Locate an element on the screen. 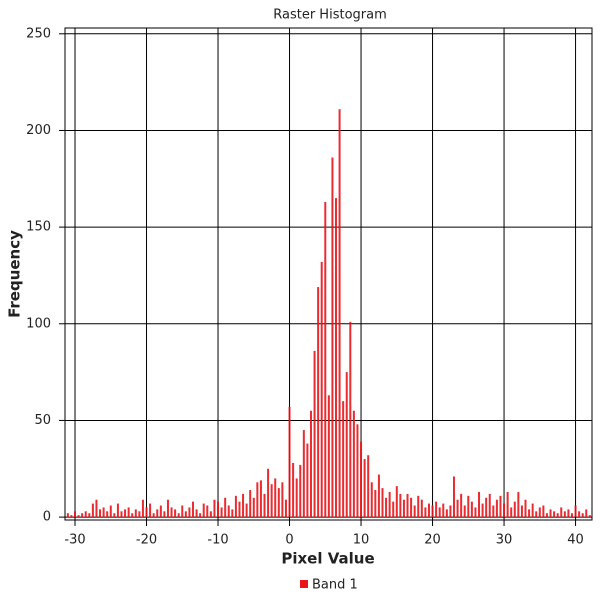 The image size is (600, 600). x-tick-label: -10 is located at coordinates (217, 540).